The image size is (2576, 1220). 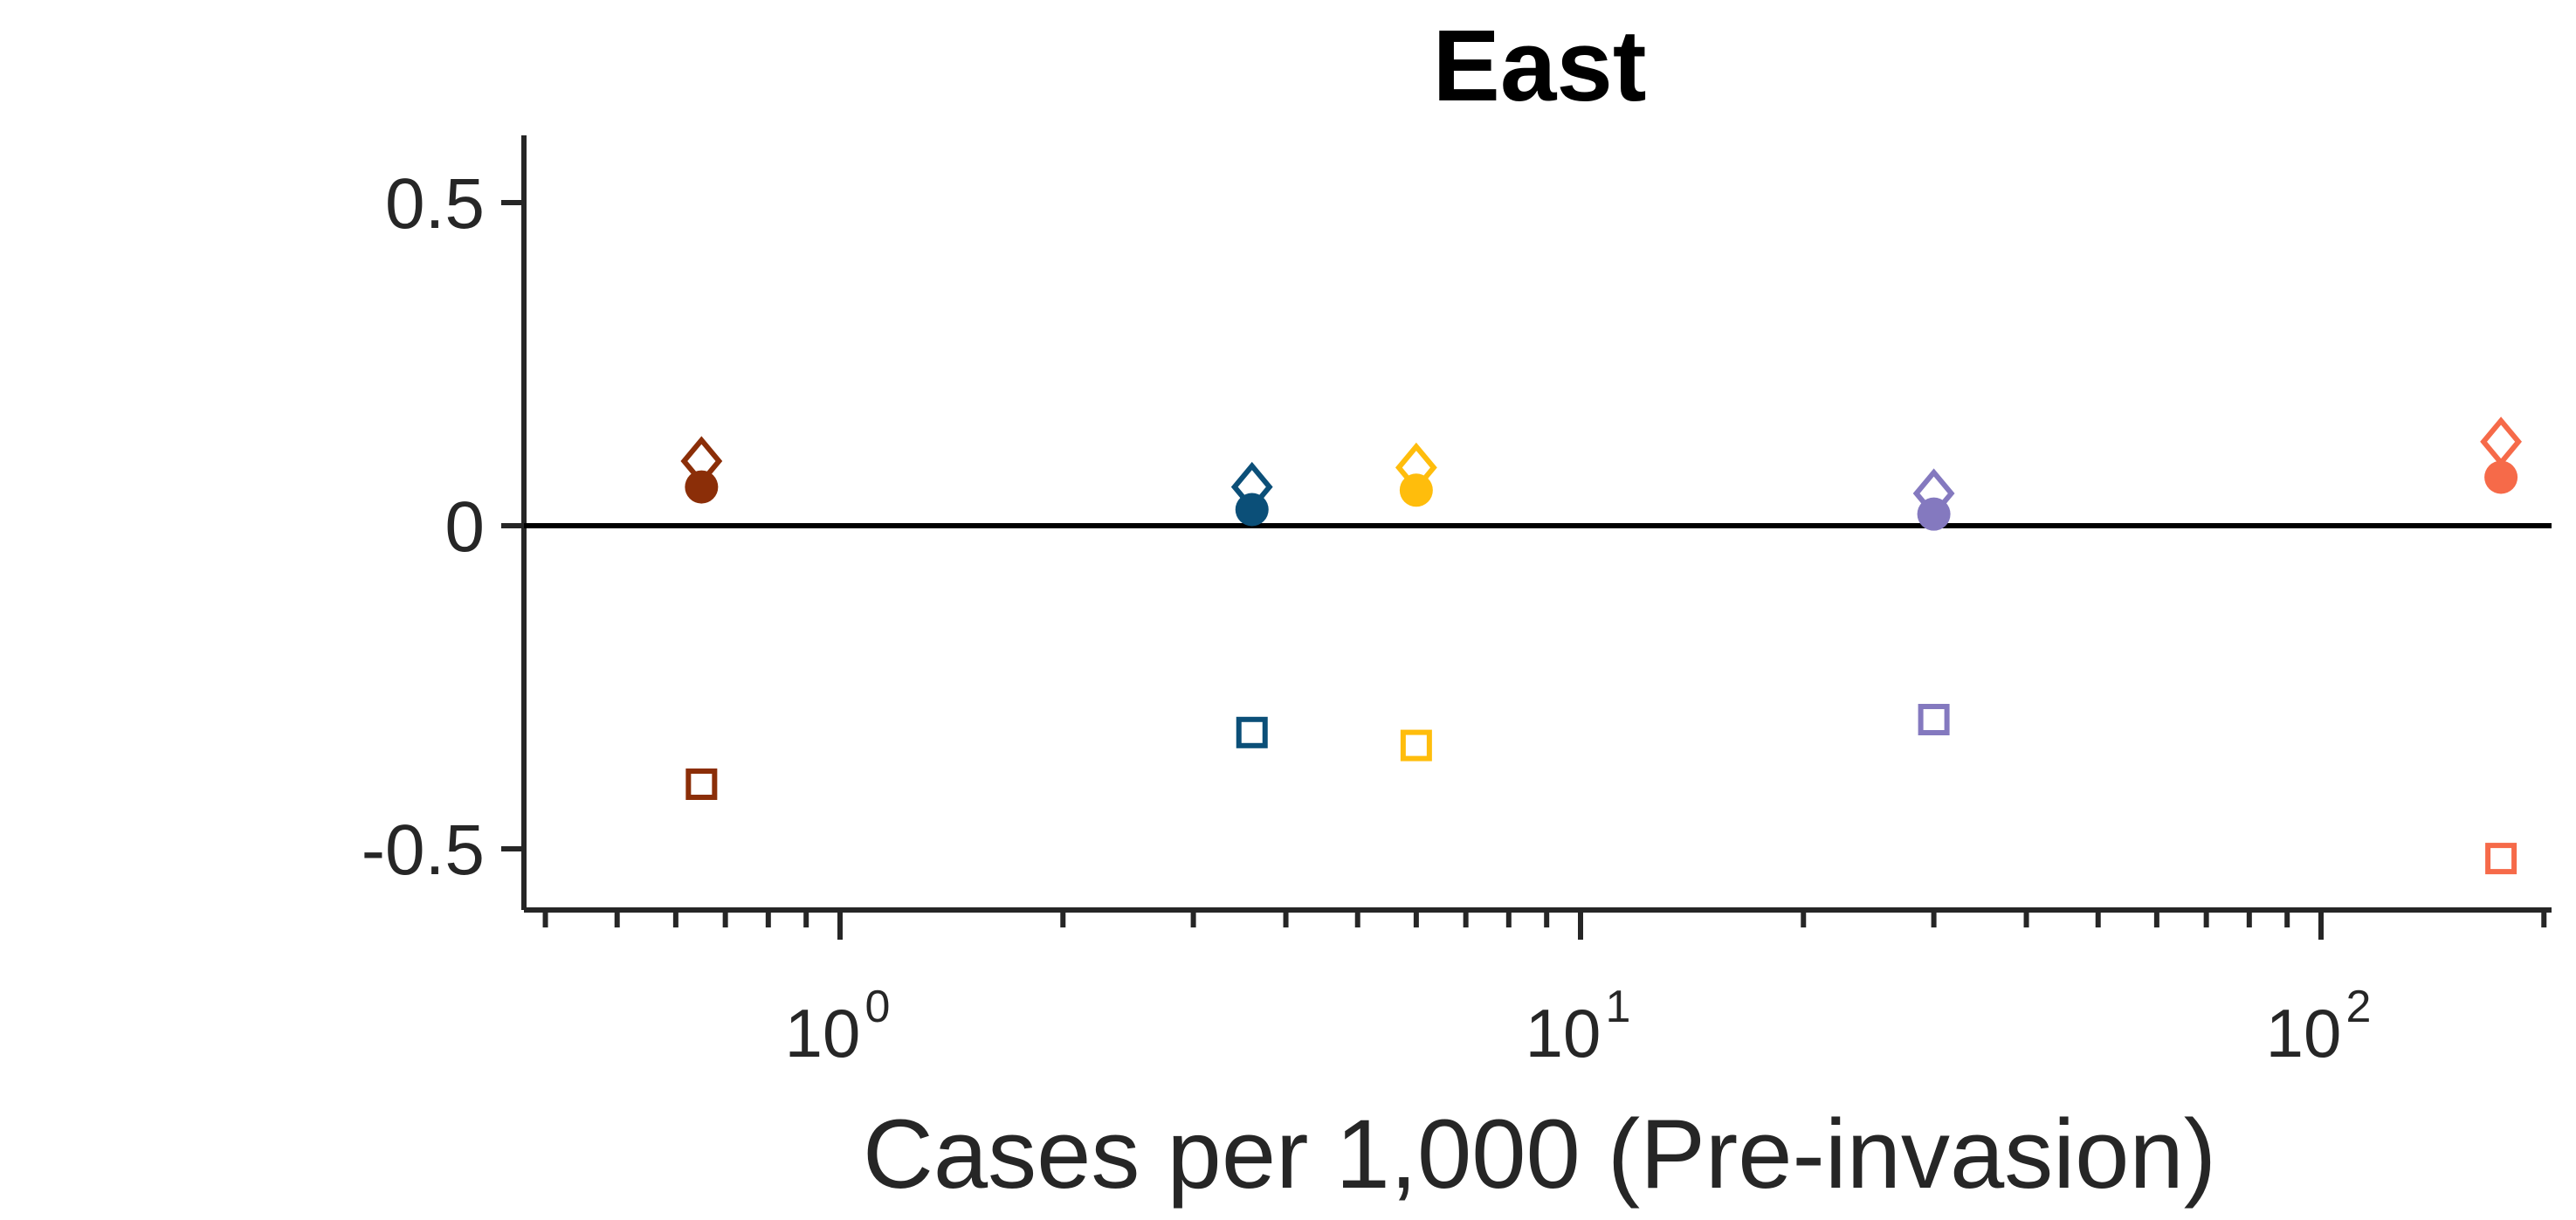 What do you see at coordinates (2359, 1007) in the screenshot?
I see `x-tick-label-exponent: 2` at bounding box center [2359, 1007].